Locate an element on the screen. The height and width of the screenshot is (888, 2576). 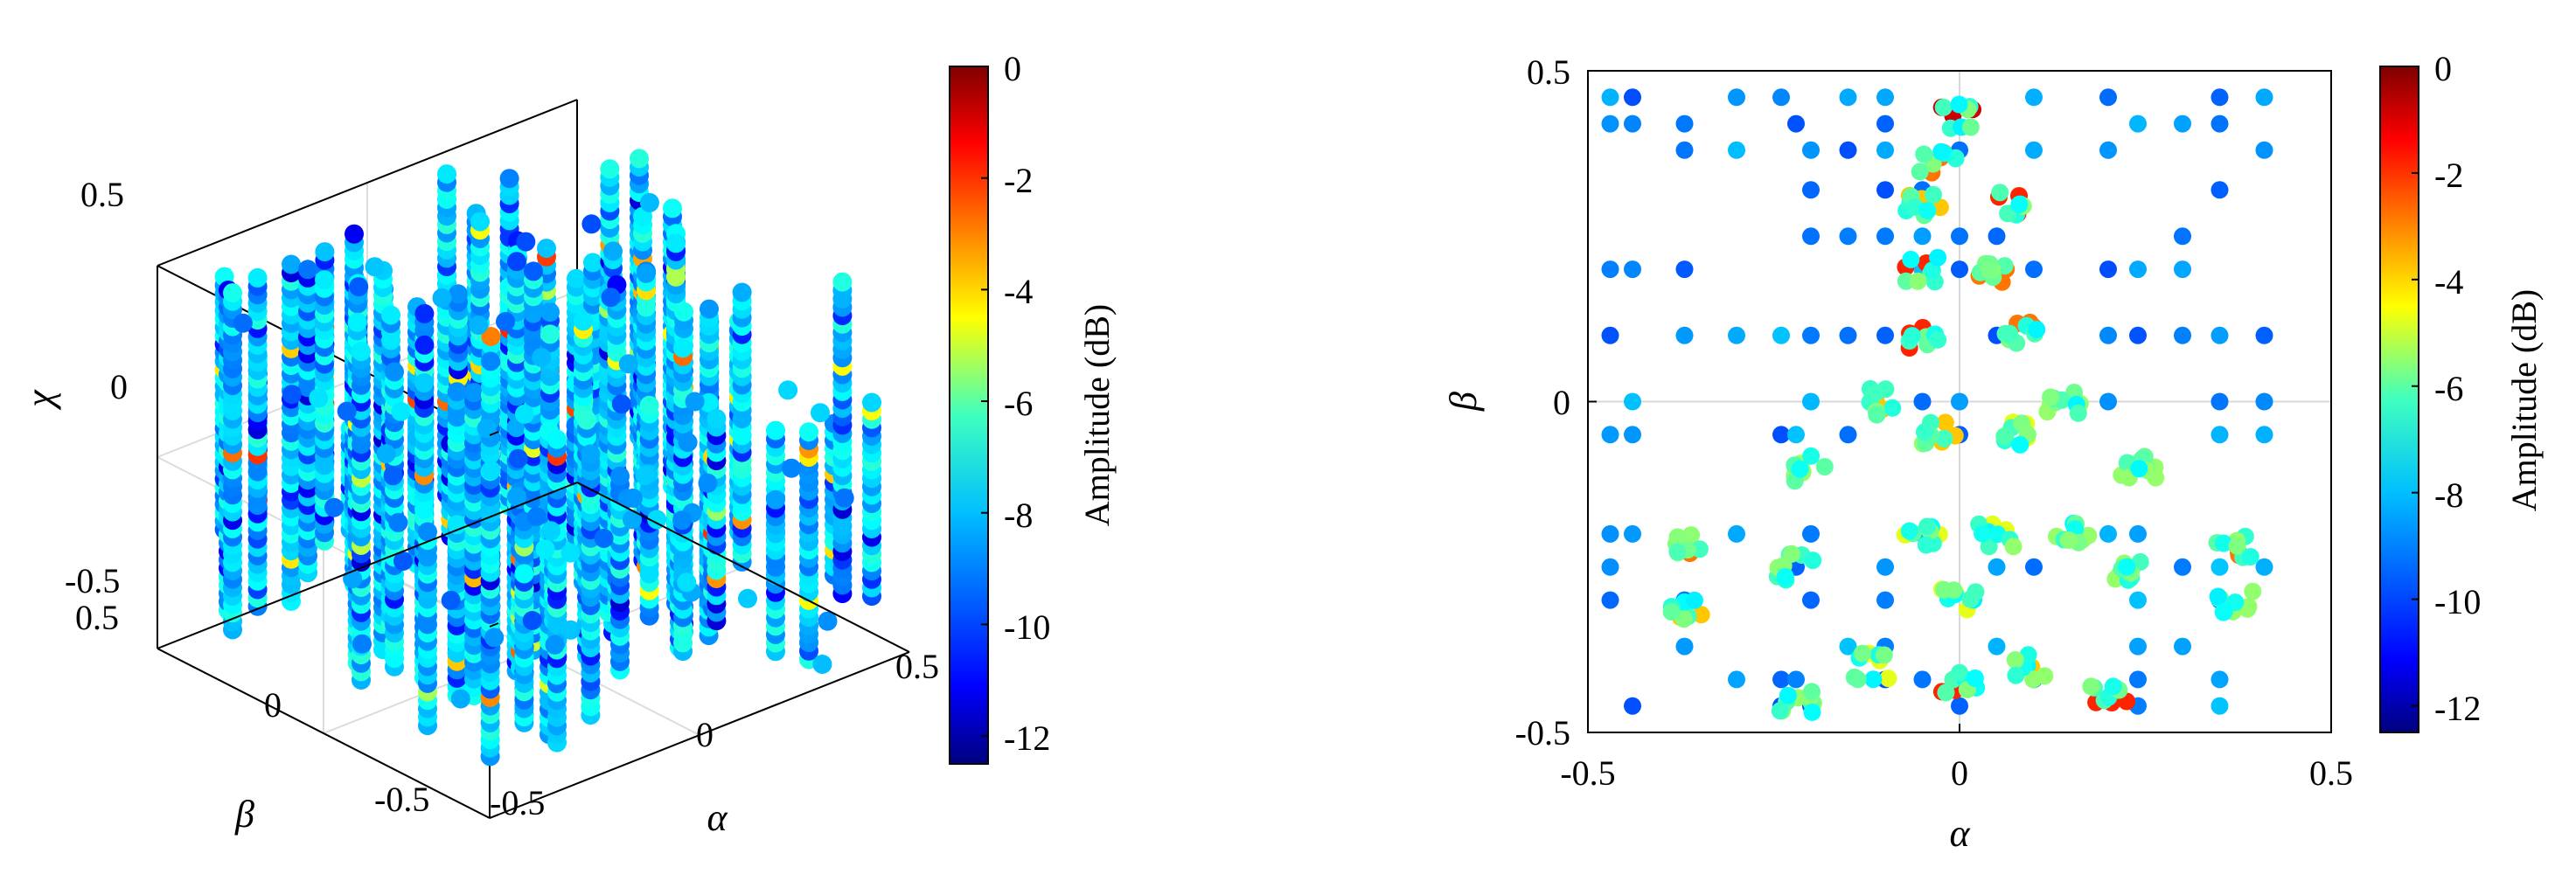
z-tick-label-0: 0 is located at coordinates (119, 387).